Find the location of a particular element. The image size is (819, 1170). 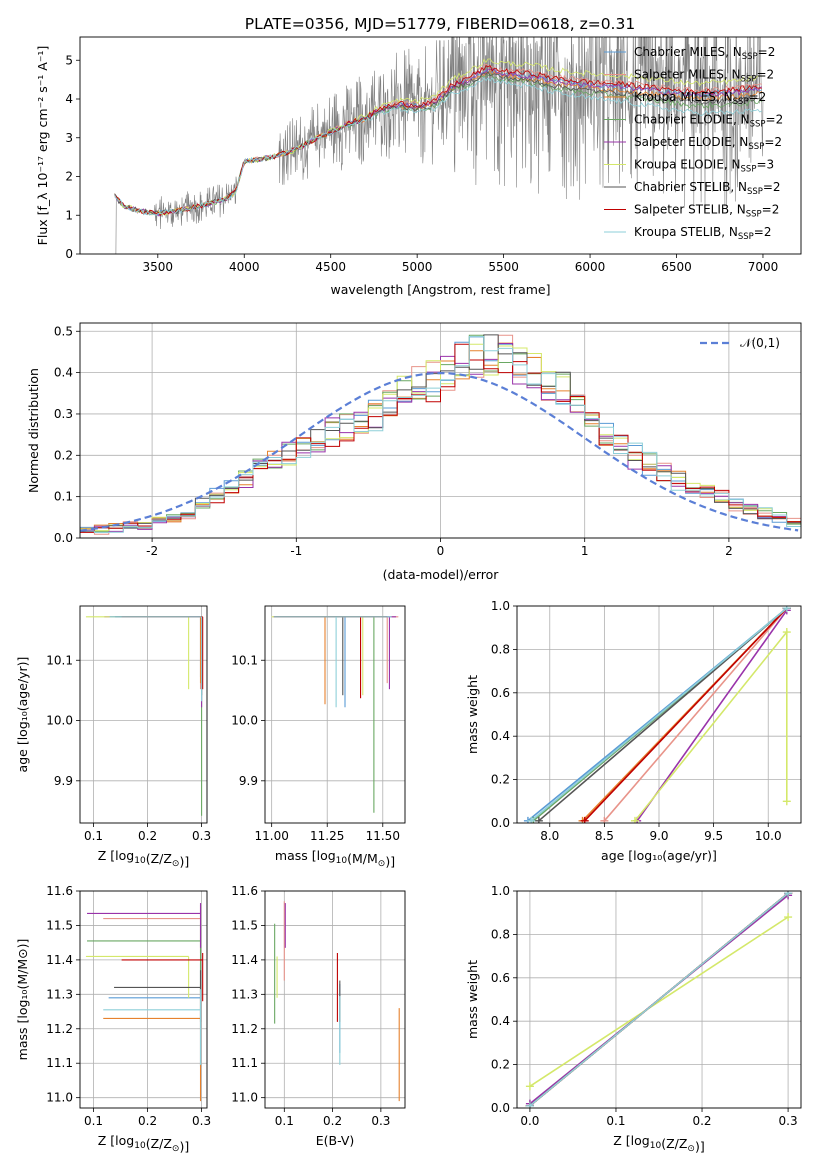

x-tick-label: 3500 is located at coordinates (158, 267).